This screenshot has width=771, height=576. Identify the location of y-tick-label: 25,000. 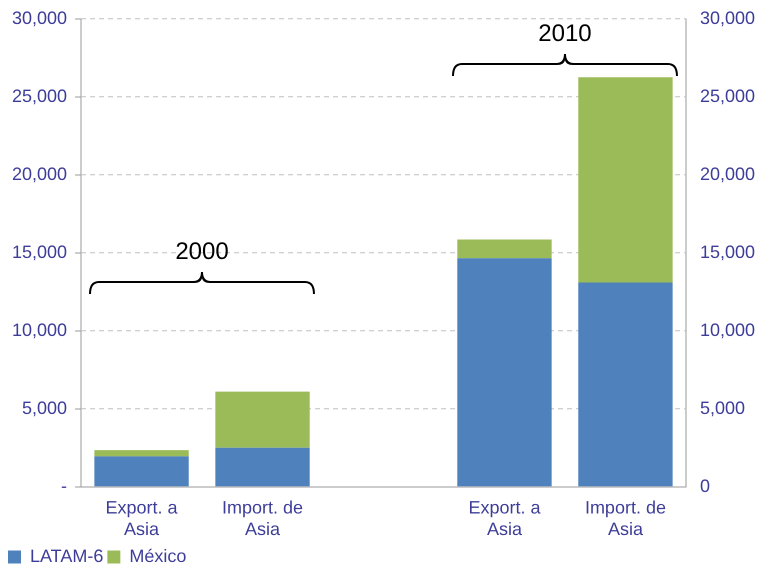
(40, 96).